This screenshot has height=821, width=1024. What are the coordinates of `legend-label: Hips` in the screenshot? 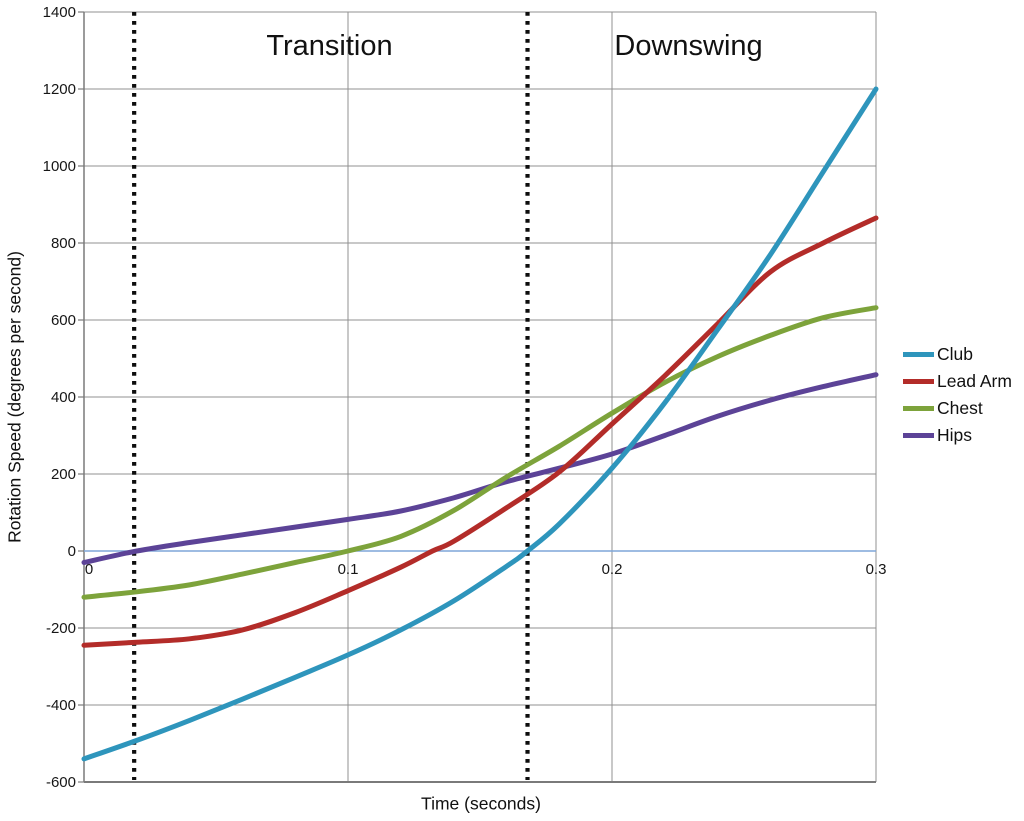 It's located at (955, 435).